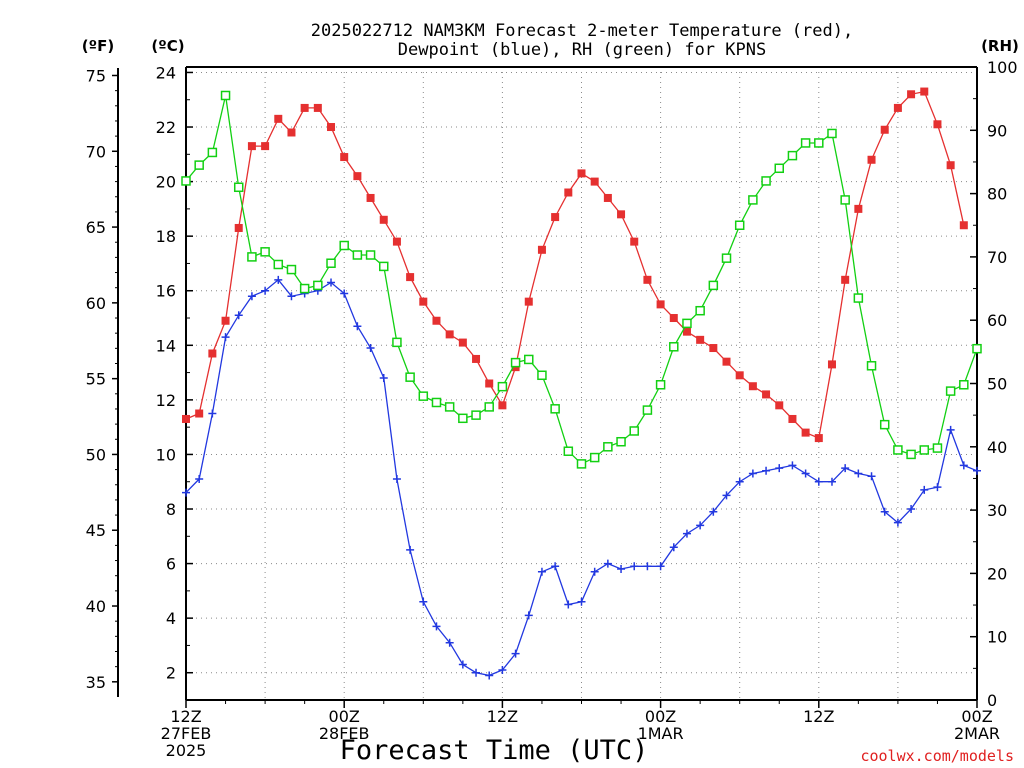 The width and height of the screenshot is (1024, 768). I want to click on fahrenheit-tick-label-40: 40, so click(96, 606).